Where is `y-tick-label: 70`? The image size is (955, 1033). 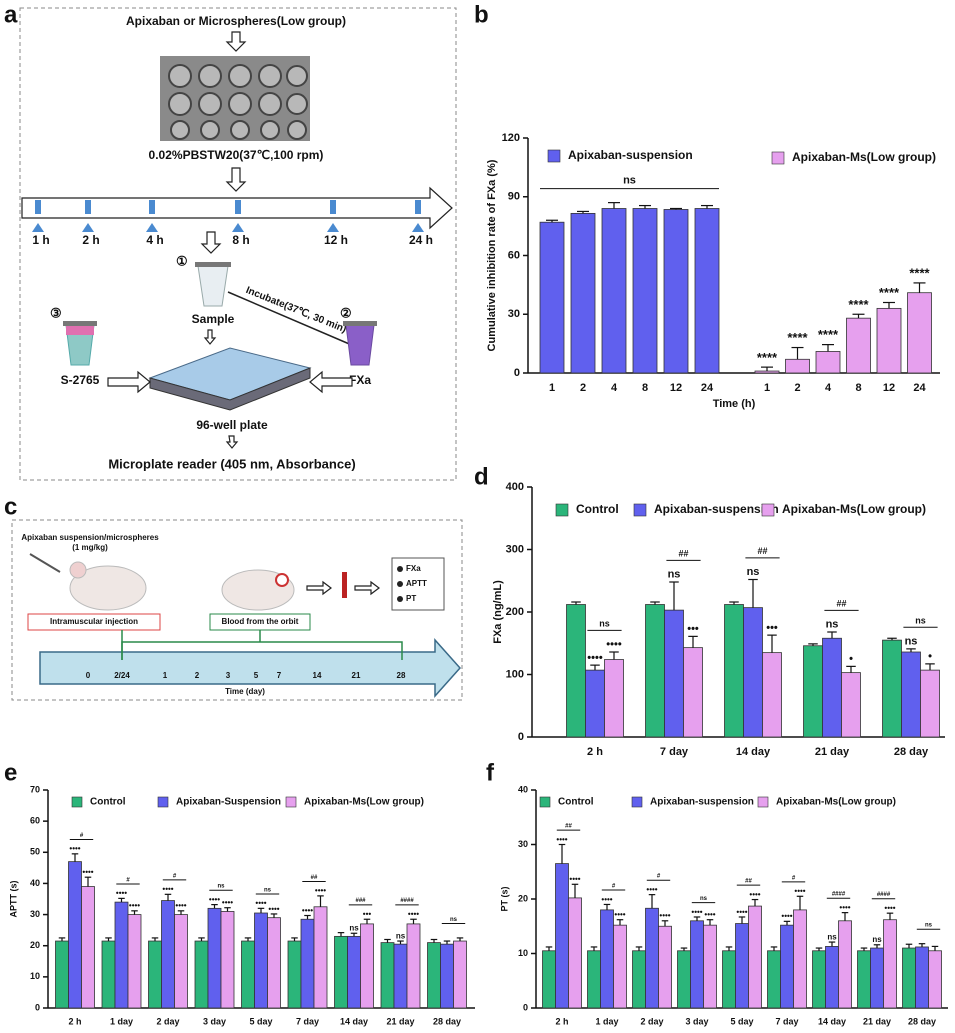
y-tick-label: 70 is located at coordinates (35, 789).